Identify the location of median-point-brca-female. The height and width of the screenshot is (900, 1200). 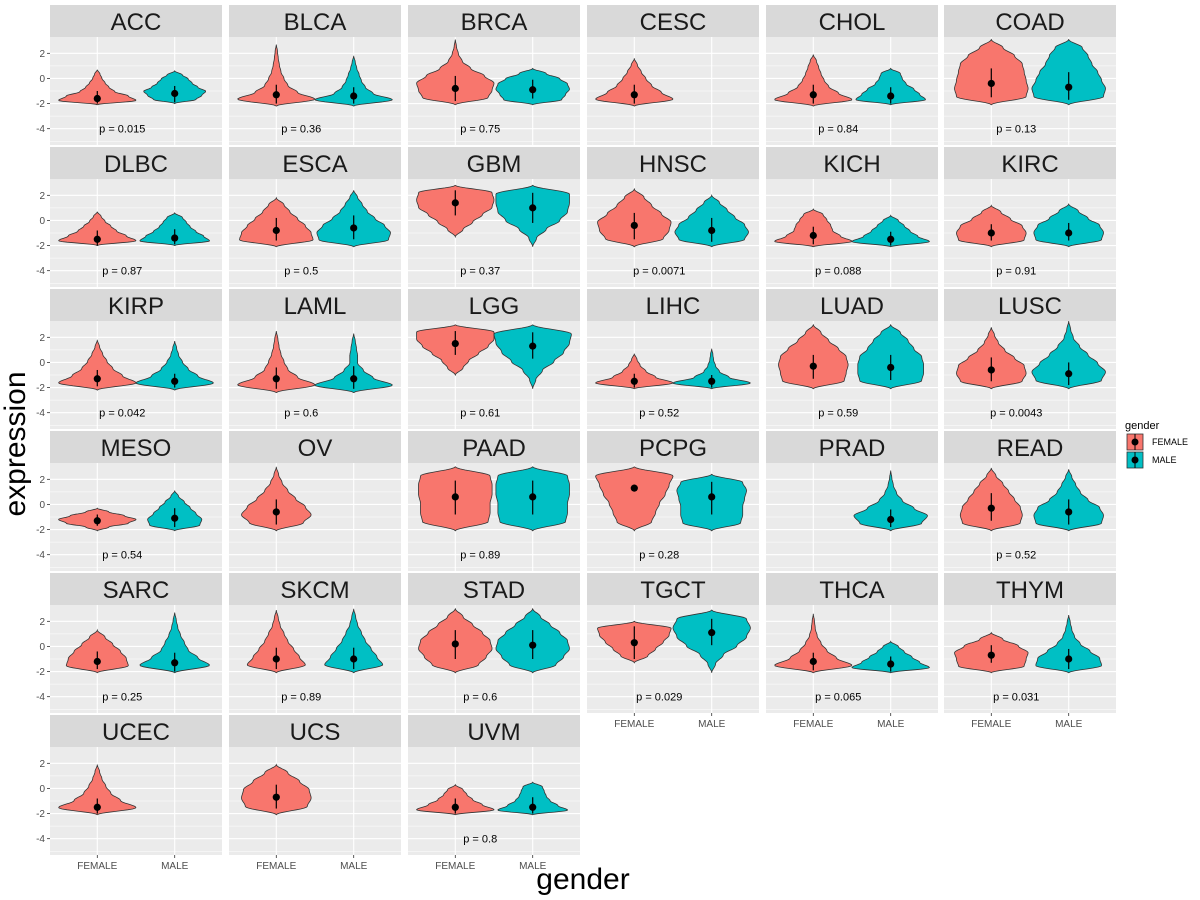
(455, 88).